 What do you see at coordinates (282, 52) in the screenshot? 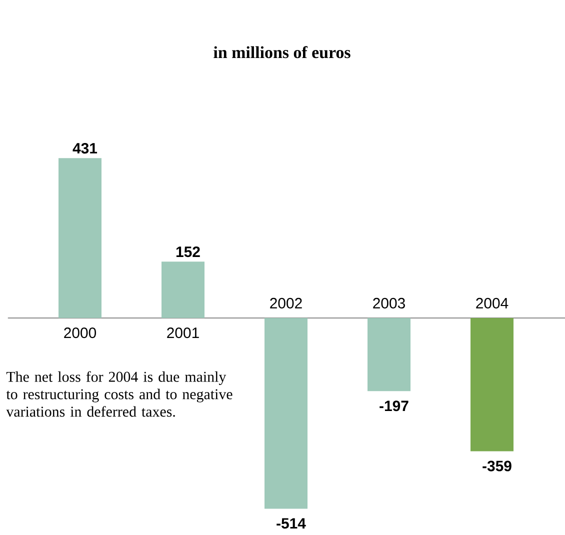
I see `chart-title: in millions of euros` at bounding box center [282, 52].